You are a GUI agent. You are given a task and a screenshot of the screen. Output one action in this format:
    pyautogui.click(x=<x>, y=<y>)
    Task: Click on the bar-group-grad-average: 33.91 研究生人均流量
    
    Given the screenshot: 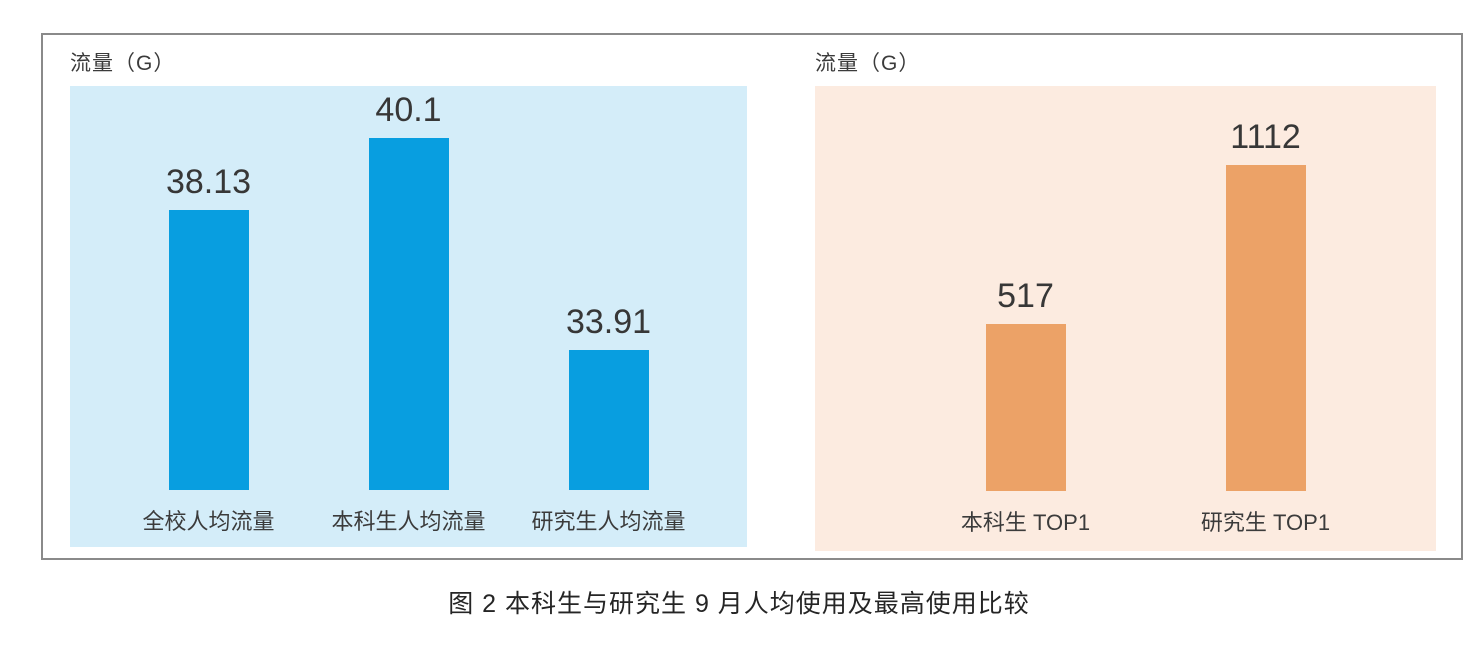 What is the action you would take?
    pyautogui.click(x=609, y=425)
    